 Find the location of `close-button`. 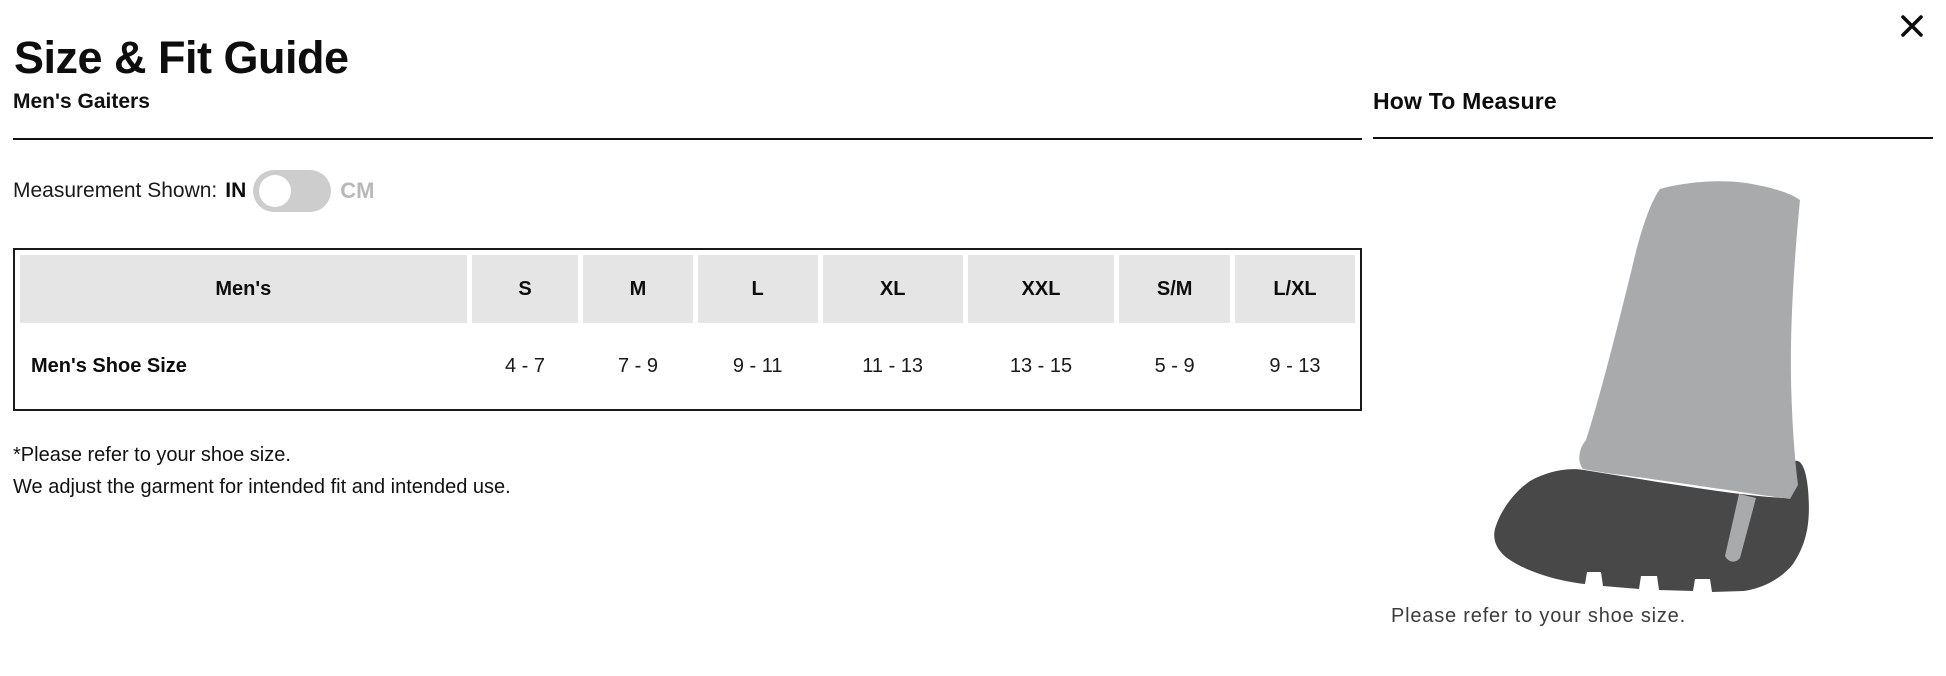

close-button is located at coordinates (1912, 26).